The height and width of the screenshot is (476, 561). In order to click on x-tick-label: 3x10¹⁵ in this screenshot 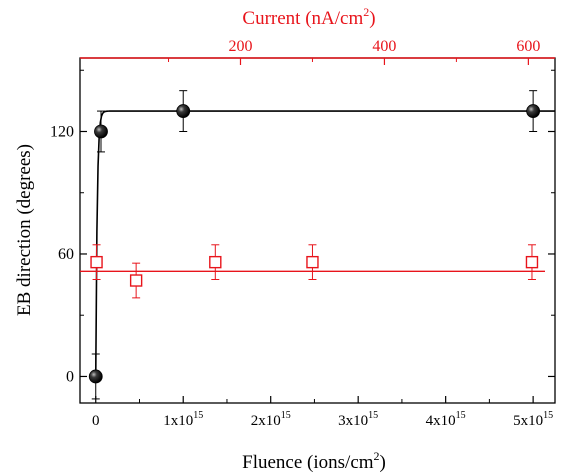, I will do `click(358, 419)`.